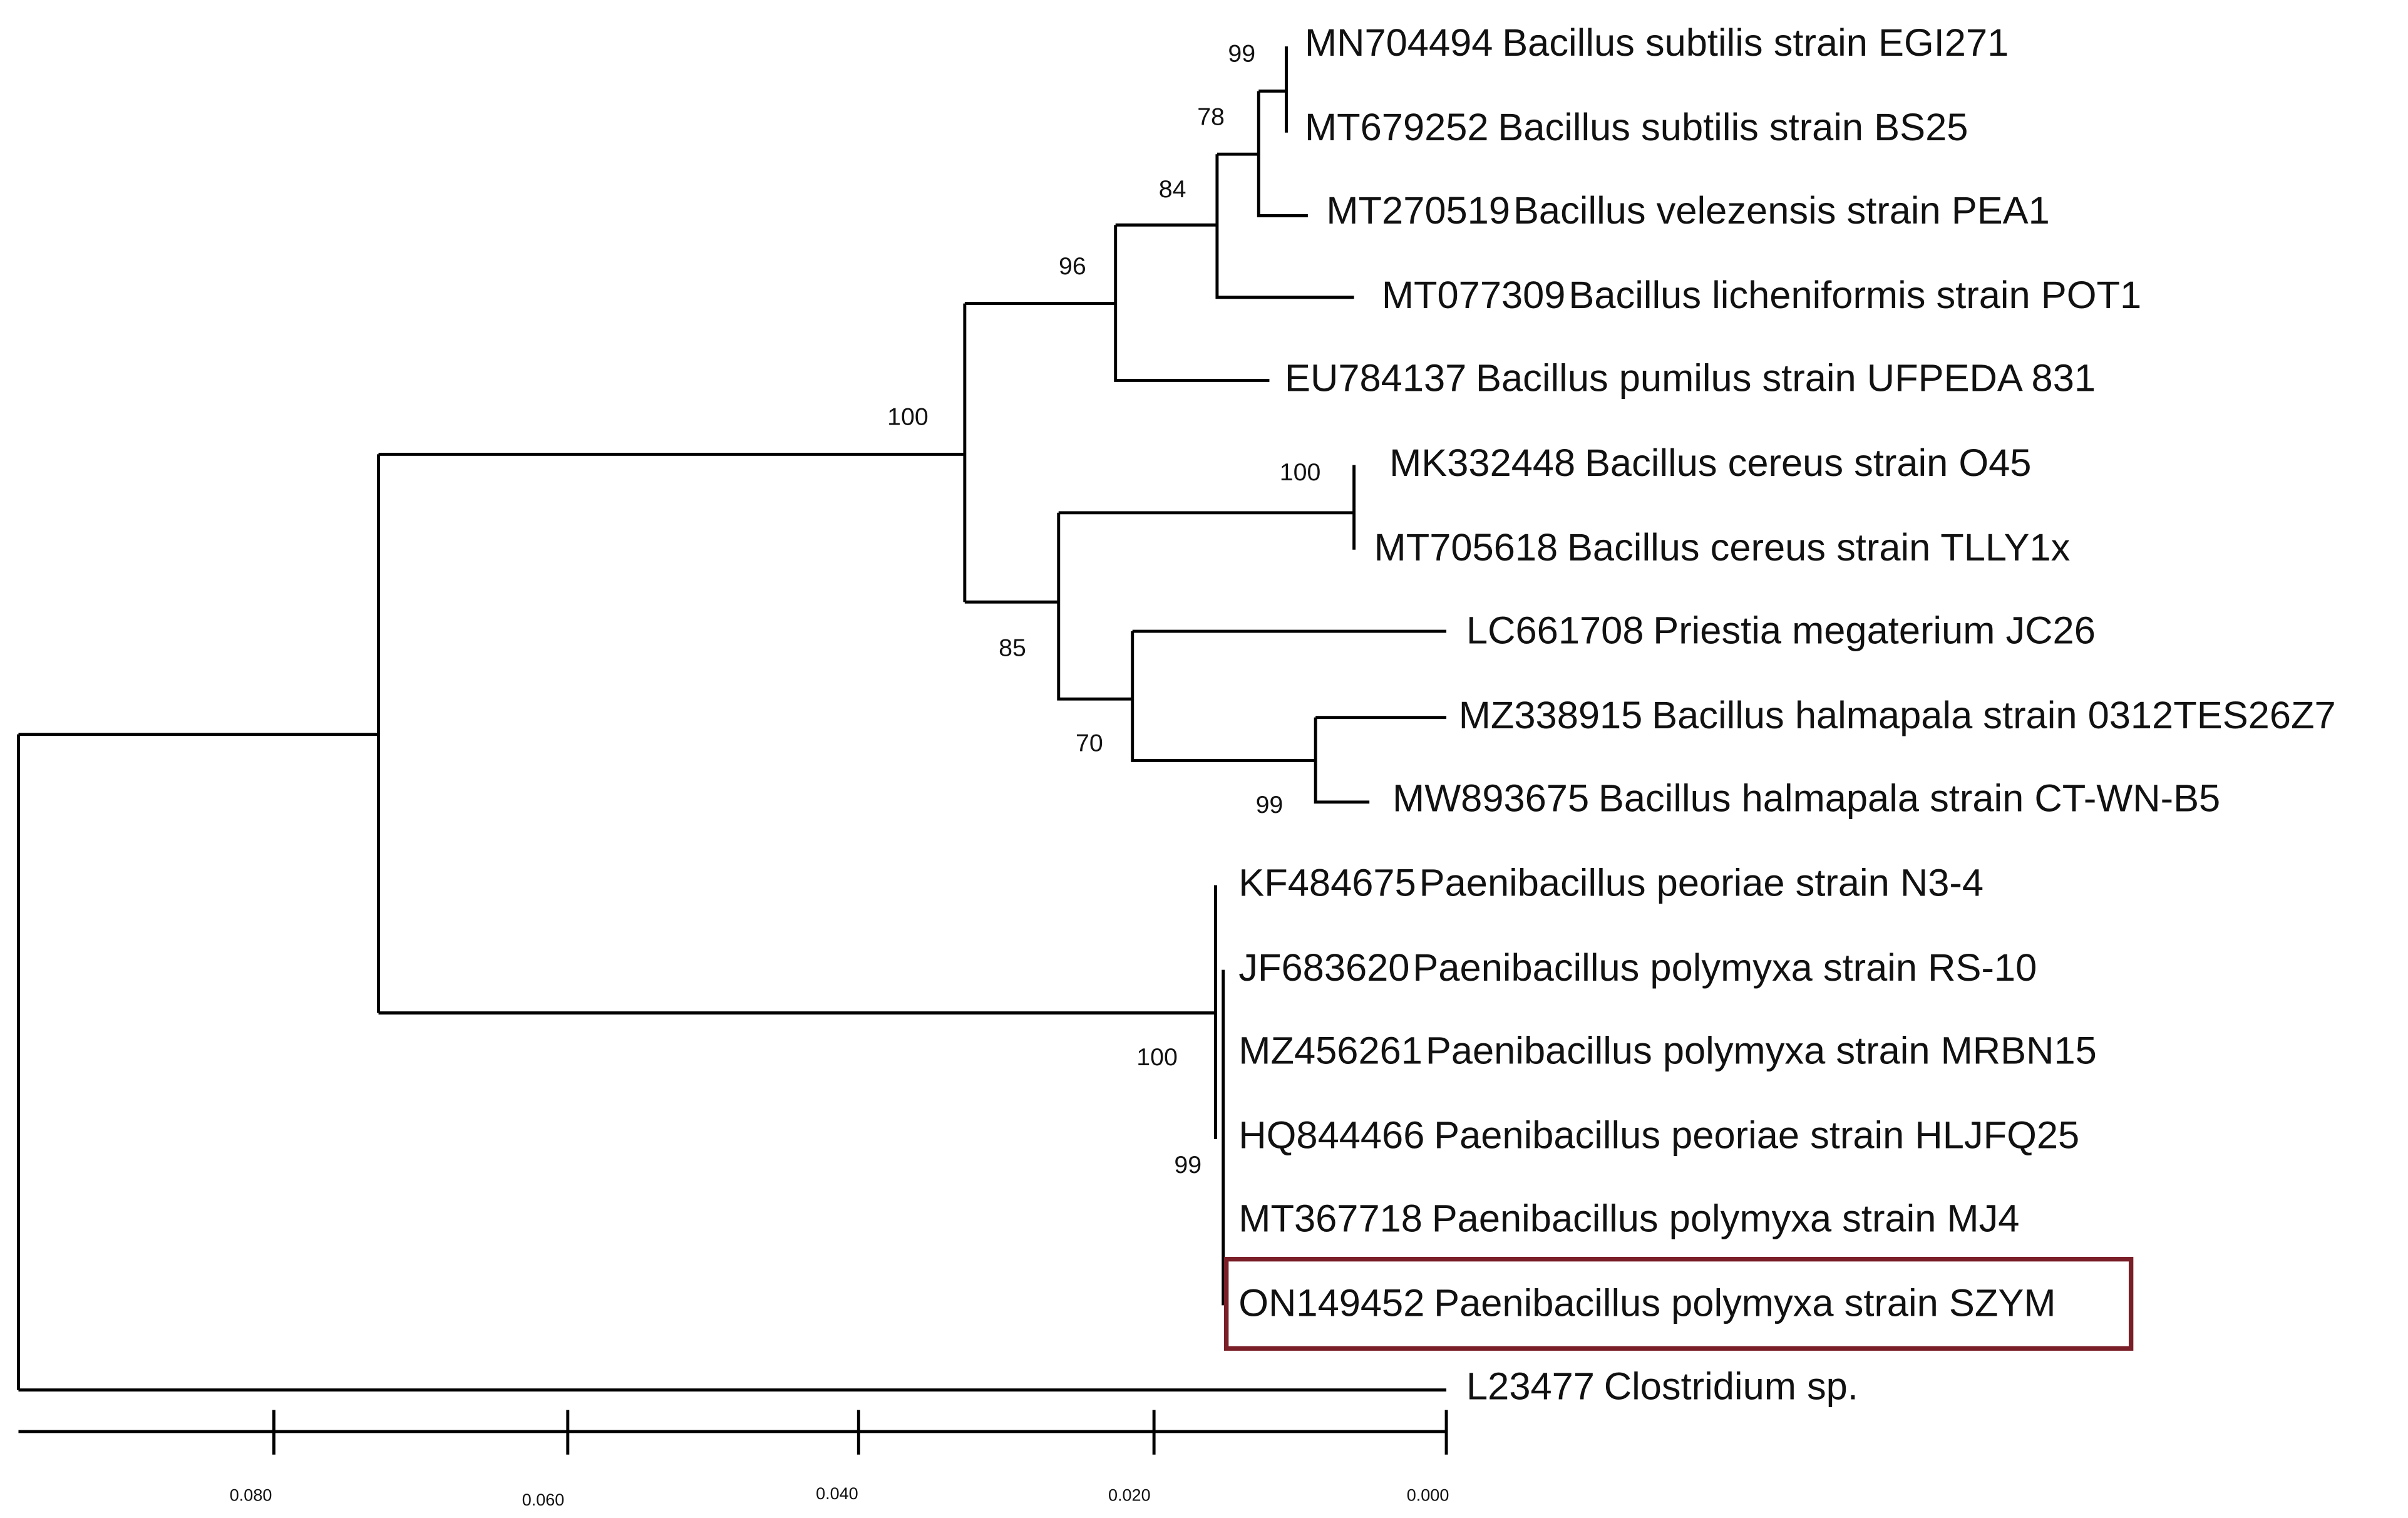  Describe the element at coordinates (1089, 743) in the screenshot. I see `bootstrap-value: 70` at that location.